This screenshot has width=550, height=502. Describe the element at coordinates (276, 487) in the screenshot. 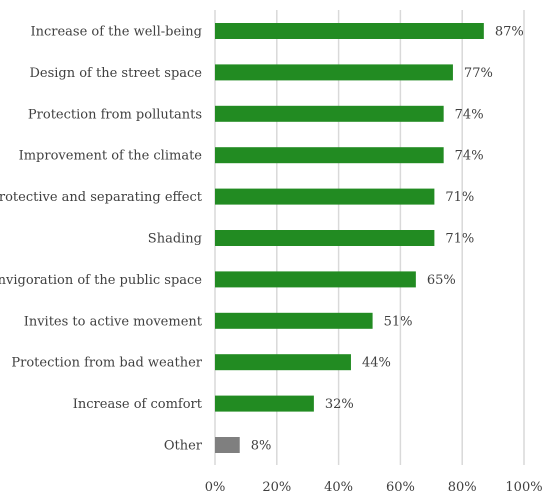

I see `x-tick-label: 20%` at that location.